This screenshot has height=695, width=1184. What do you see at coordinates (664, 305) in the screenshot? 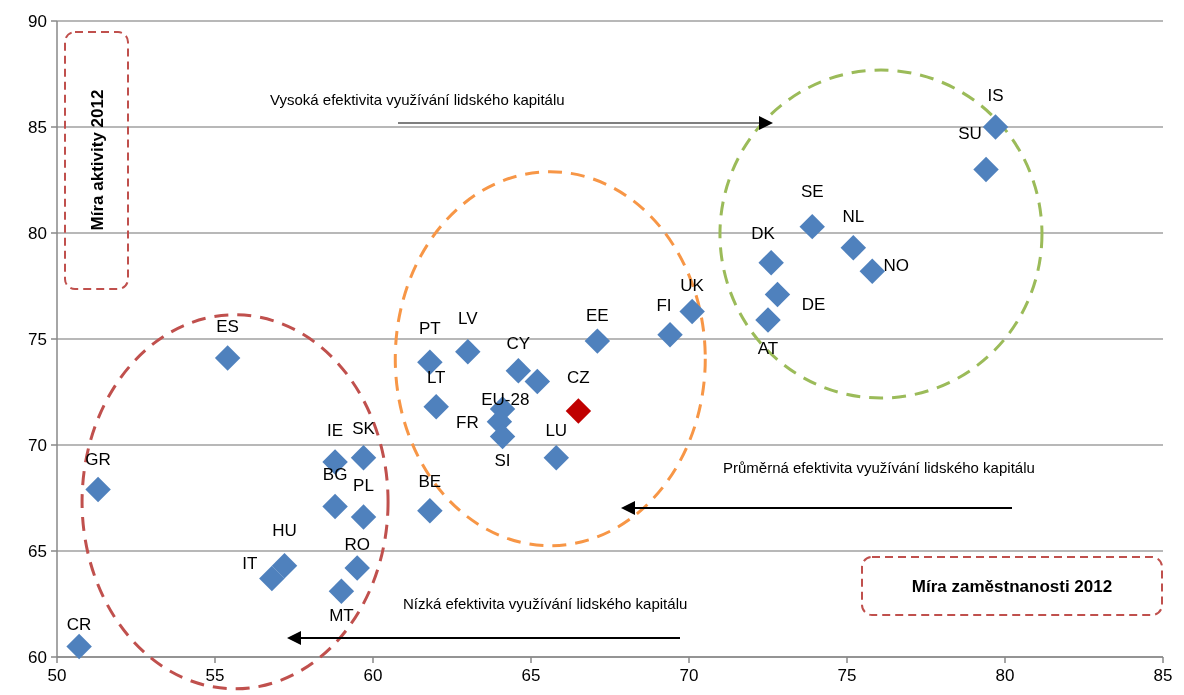
I see `annotation: FI` at bounding box center [664, 305].